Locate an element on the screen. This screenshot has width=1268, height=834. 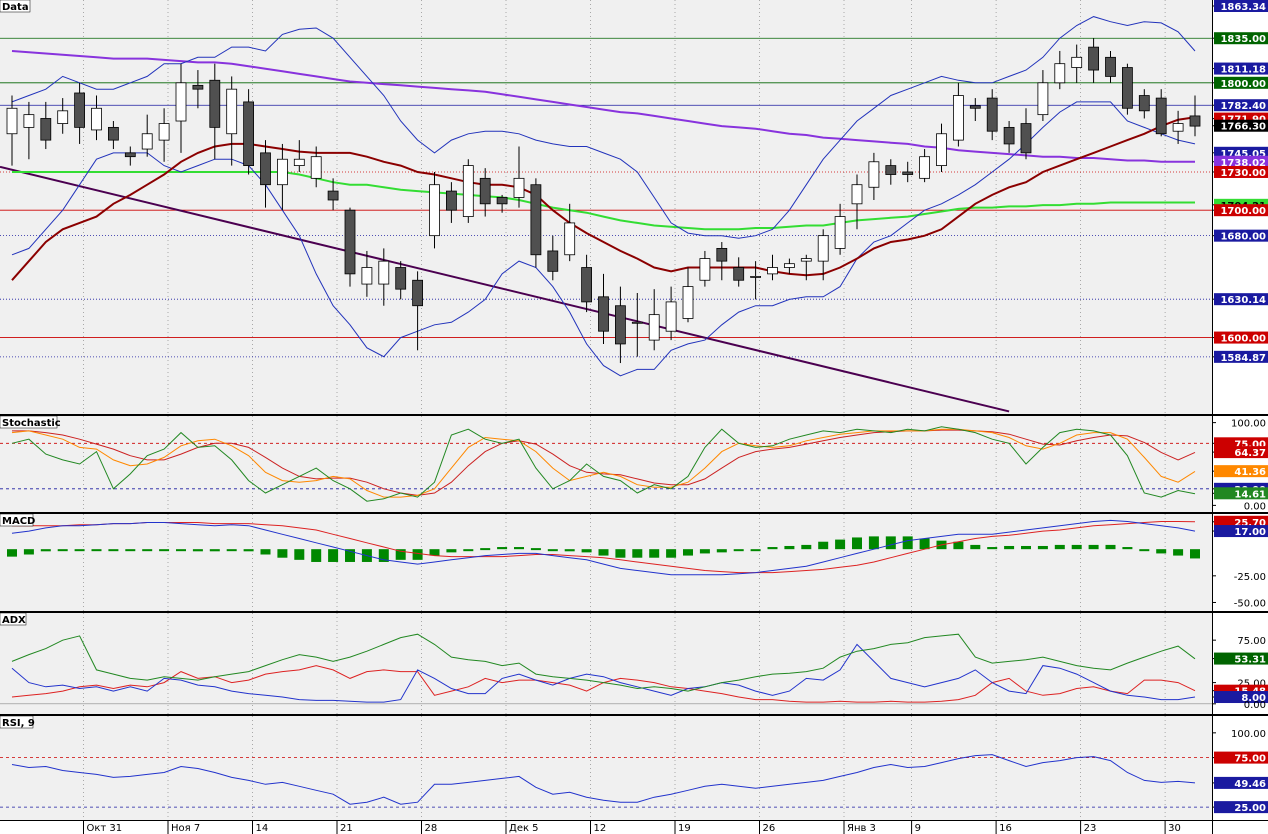
macd-grid is located at coordinates (624, 562).